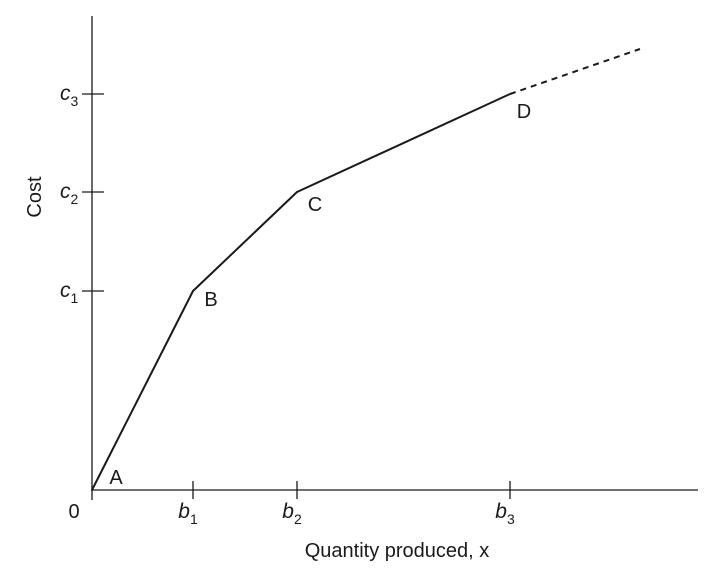  I want to click on x-tick-label: b3, so click(505, 513).